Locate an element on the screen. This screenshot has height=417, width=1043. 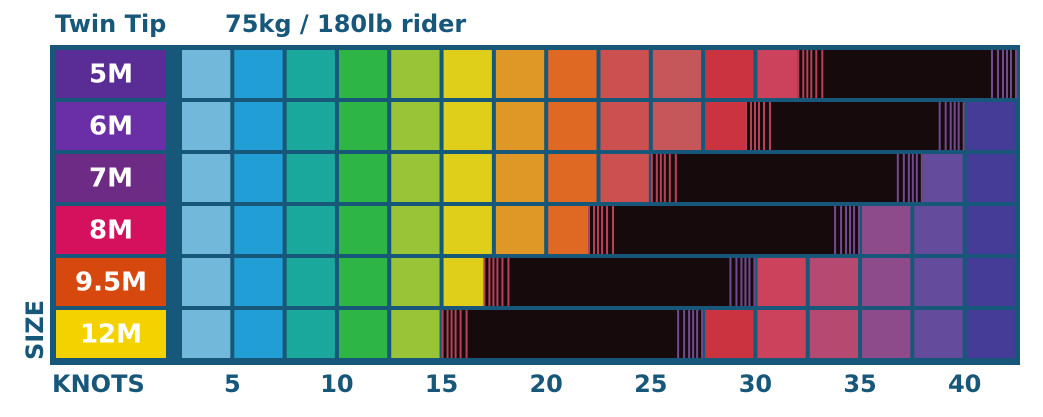
size-label: 5M is located at coordinates (111, 75).